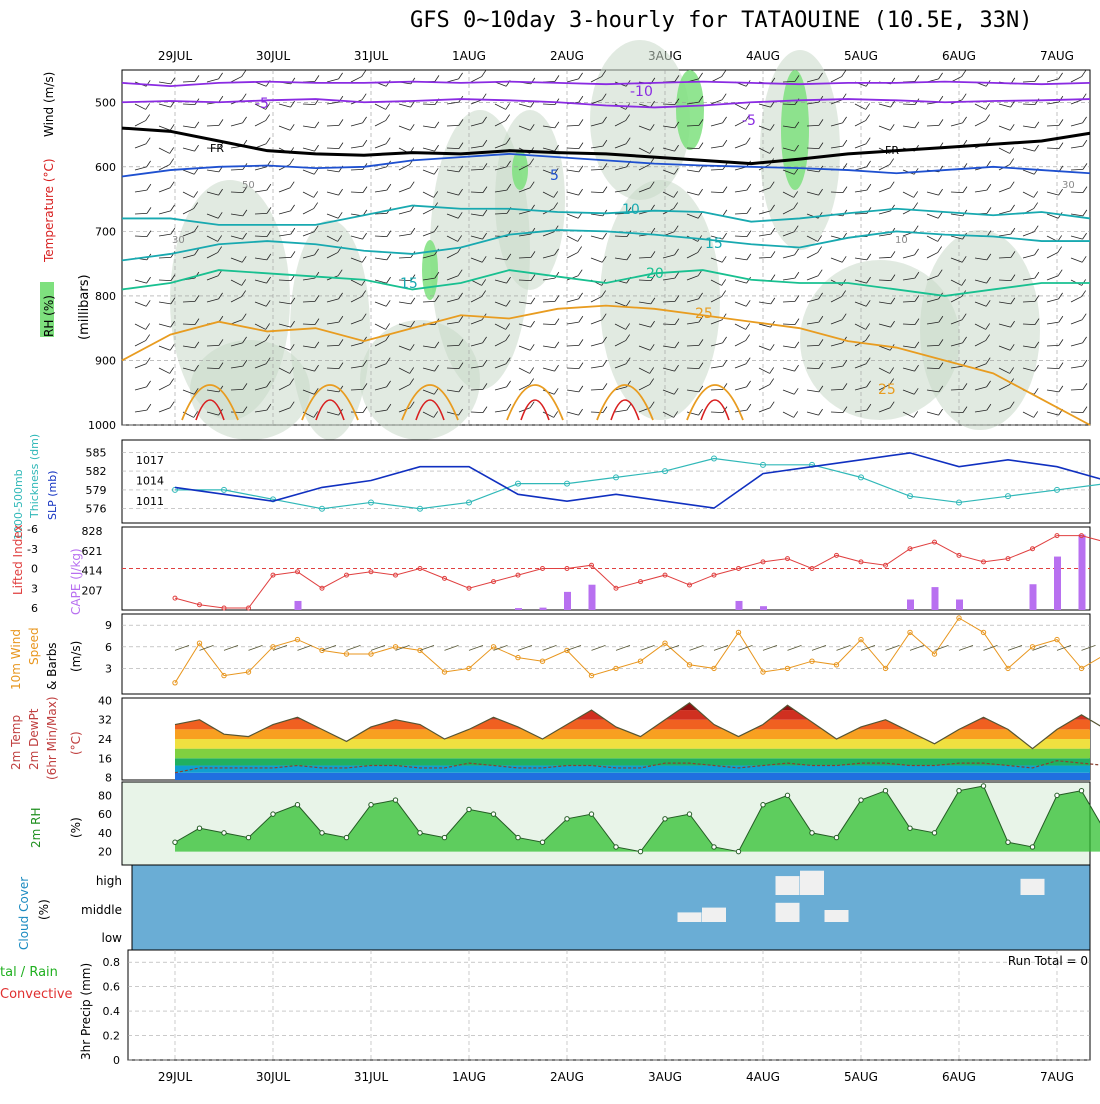 The height and width of the screenshot is (1104, 1100). What do you see at coordinates (518, 609) in the screenshot?
I see `cape-bar` at bounding box center [518, 609].